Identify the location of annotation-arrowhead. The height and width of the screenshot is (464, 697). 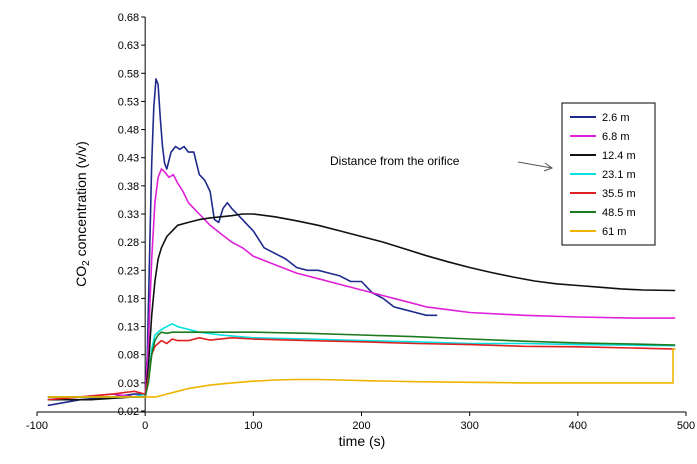
(548, 167).